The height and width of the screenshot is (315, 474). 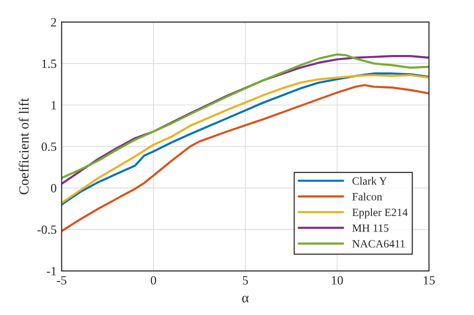 What do you see at coordinates (49, 64) in the screenshot?
I see `y-tick-label: 1.5` at bounding box center [49, 64].